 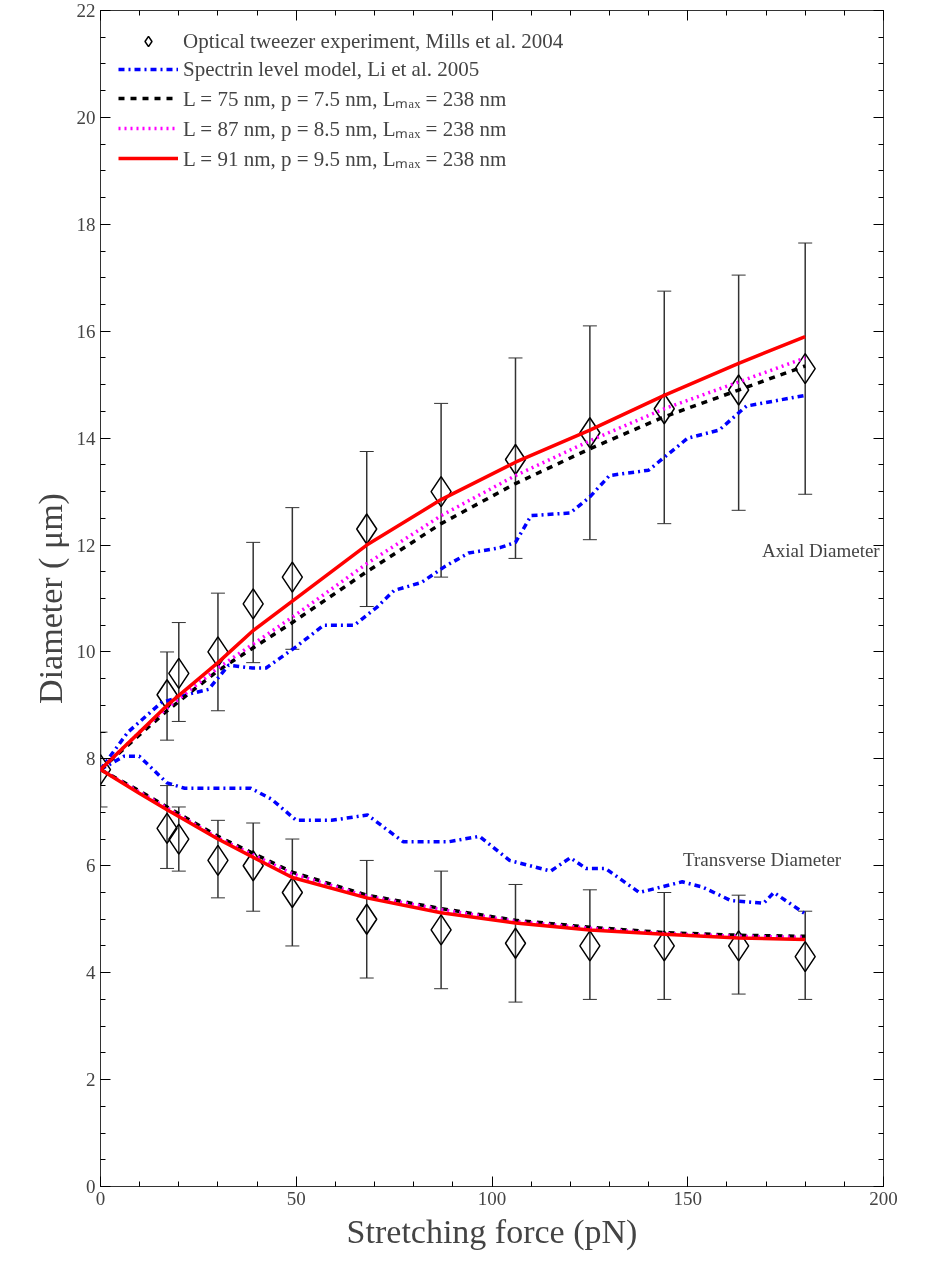 What do you see at coordinates (883, 1198) in the screenshot?
I see `x-tick-label: 200` at bounding box center [883, 1198].